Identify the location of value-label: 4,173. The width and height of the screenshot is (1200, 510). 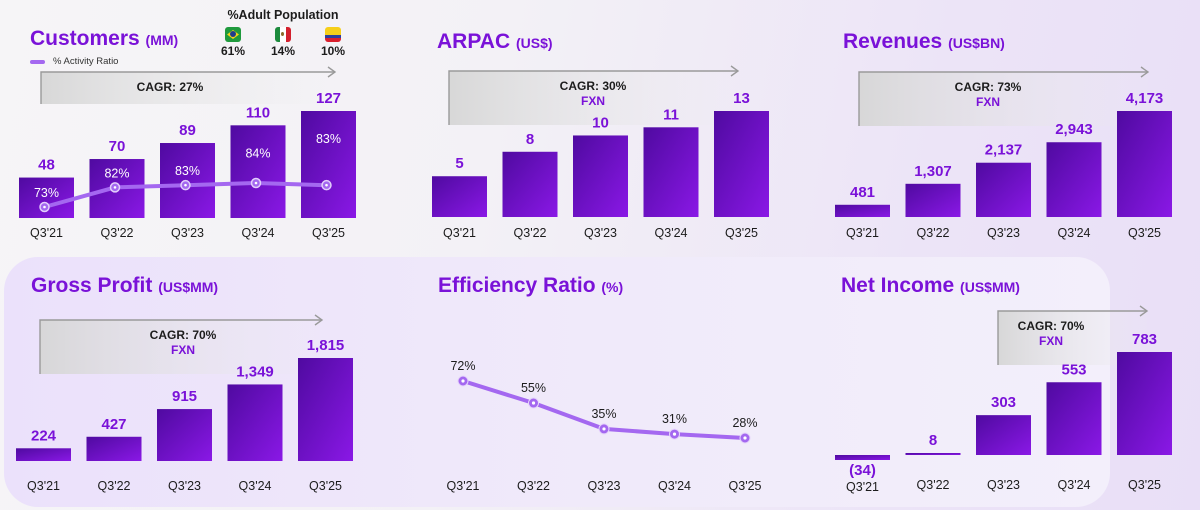
(1145, 98).